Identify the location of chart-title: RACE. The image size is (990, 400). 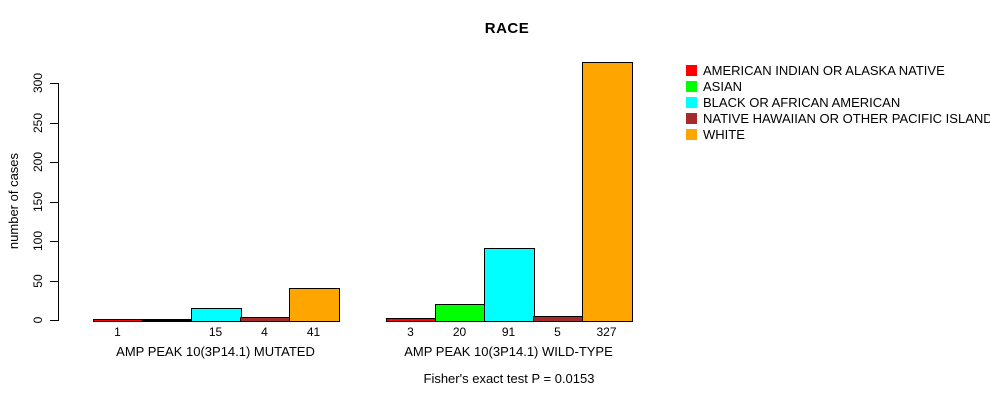
(507, 28).